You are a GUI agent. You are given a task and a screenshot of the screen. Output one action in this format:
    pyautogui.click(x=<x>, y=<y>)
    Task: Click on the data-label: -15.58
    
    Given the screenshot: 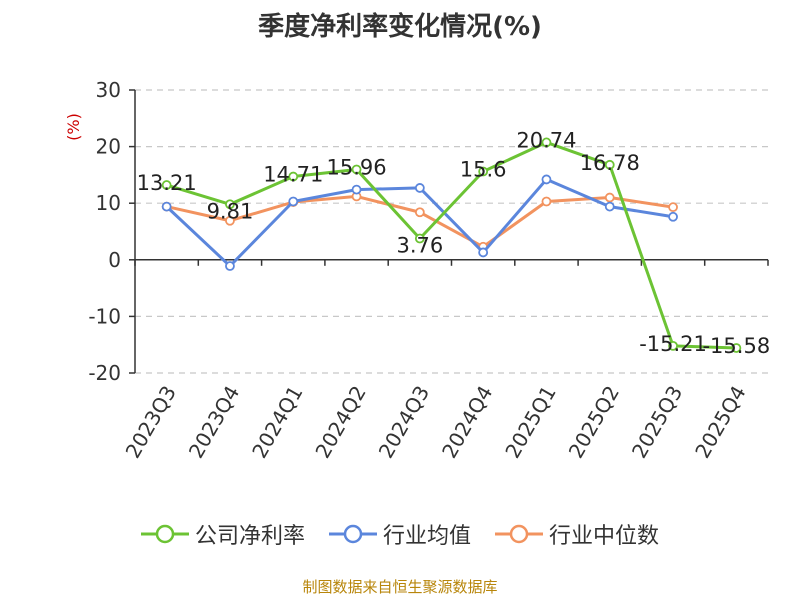 What is the action you would take?
    pyautogui.click(x=736, y=346)
    